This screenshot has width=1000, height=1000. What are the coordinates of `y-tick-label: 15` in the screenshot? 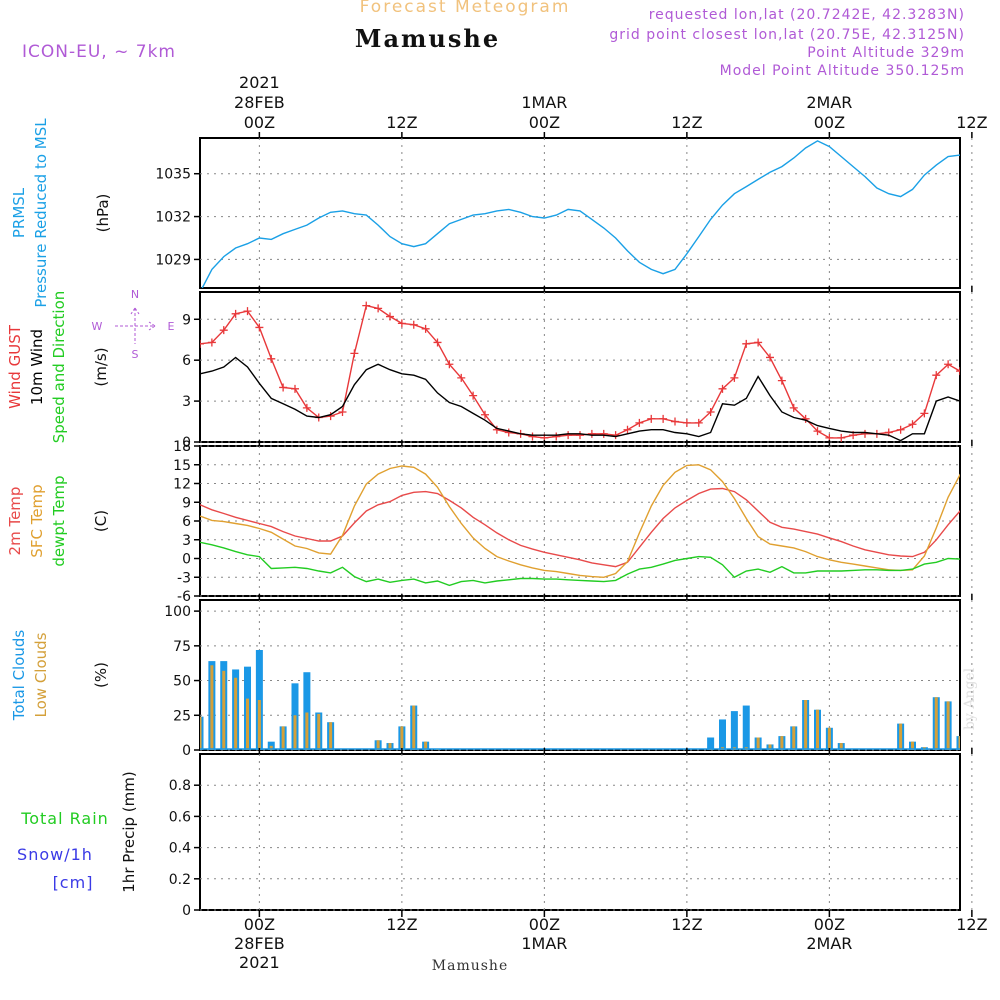 It's located at (182, 466).